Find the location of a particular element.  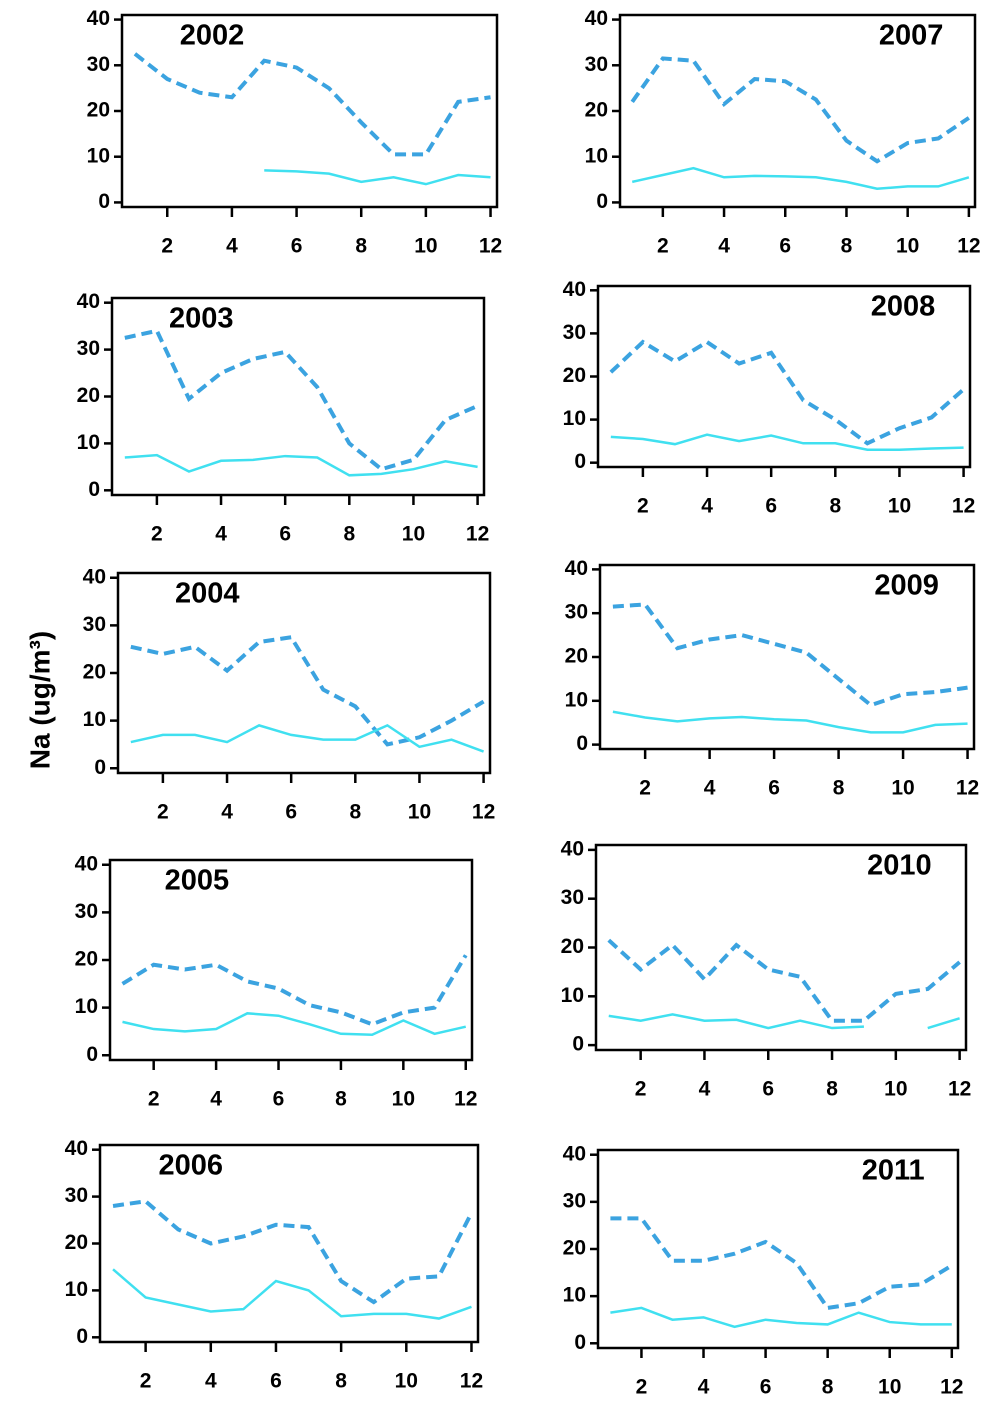

plot-frame is located at coordinates (309, 111).